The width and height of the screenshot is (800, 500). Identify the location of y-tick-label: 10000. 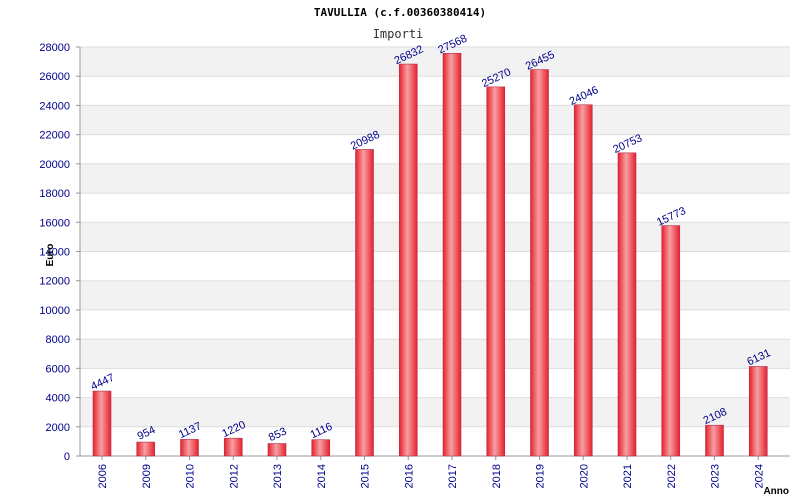
(54, 311).